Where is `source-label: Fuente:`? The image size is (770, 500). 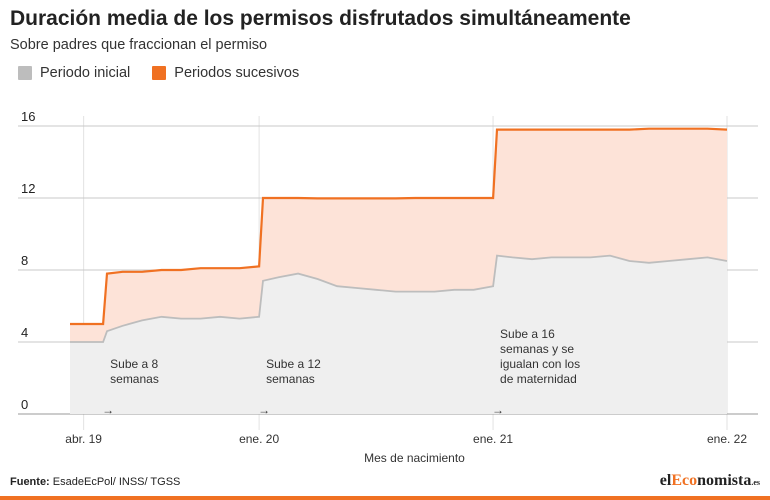
source-label: Fuente: is located at coordinates (30, 482).